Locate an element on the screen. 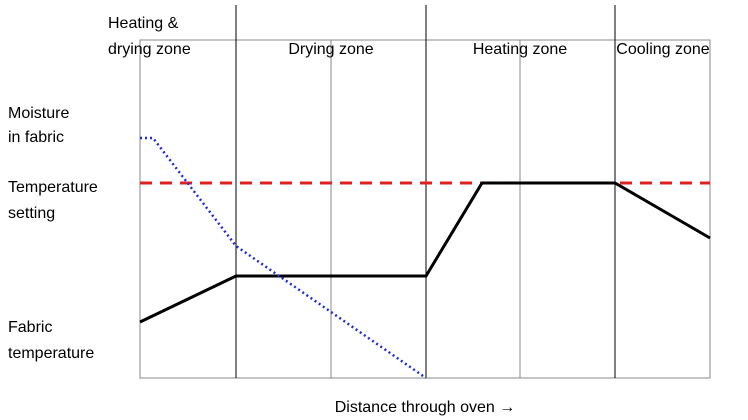 Image resolution: width=748 pixels, height=420 pixels. curve-label: Moisture is located at coordinates (38, 113).